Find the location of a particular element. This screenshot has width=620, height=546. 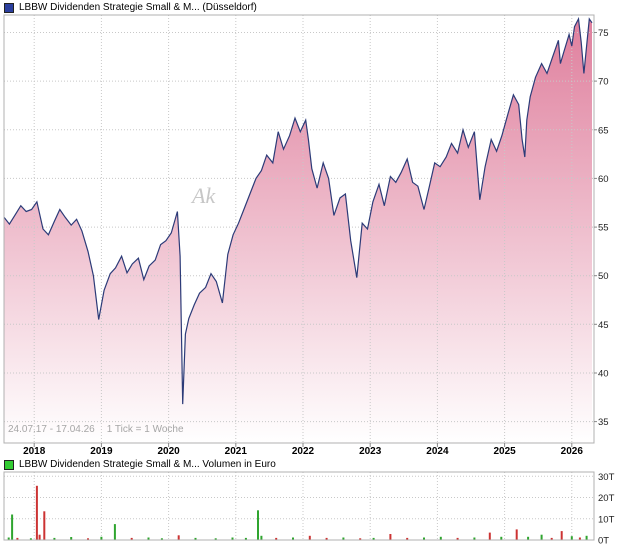

volume-chart: 0T 10T 20T 30T is located at coordinates (309, 508).